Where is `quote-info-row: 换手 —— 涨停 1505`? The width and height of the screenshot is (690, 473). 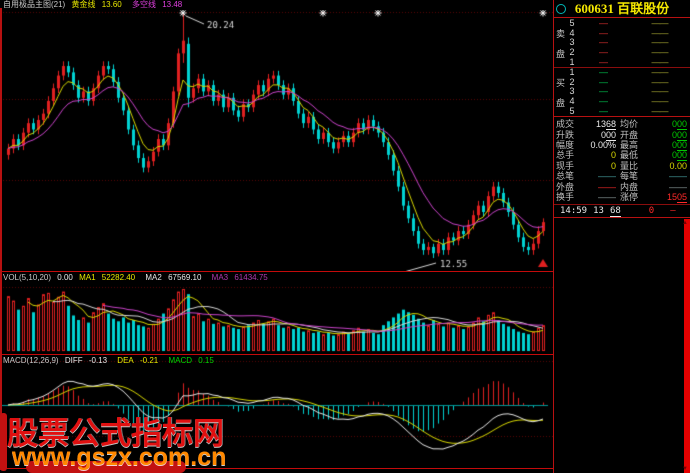 quote-info-row: 换手 —— 涨停 1505 is located at coordinates (622, 197).